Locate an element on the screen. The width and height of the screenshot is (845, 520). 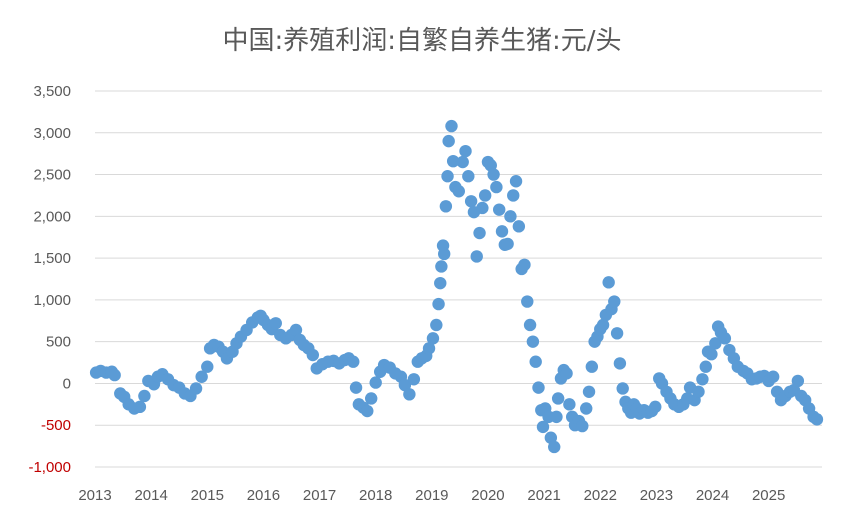
y-tick-label: -500 is located at coordinates (56, 425).